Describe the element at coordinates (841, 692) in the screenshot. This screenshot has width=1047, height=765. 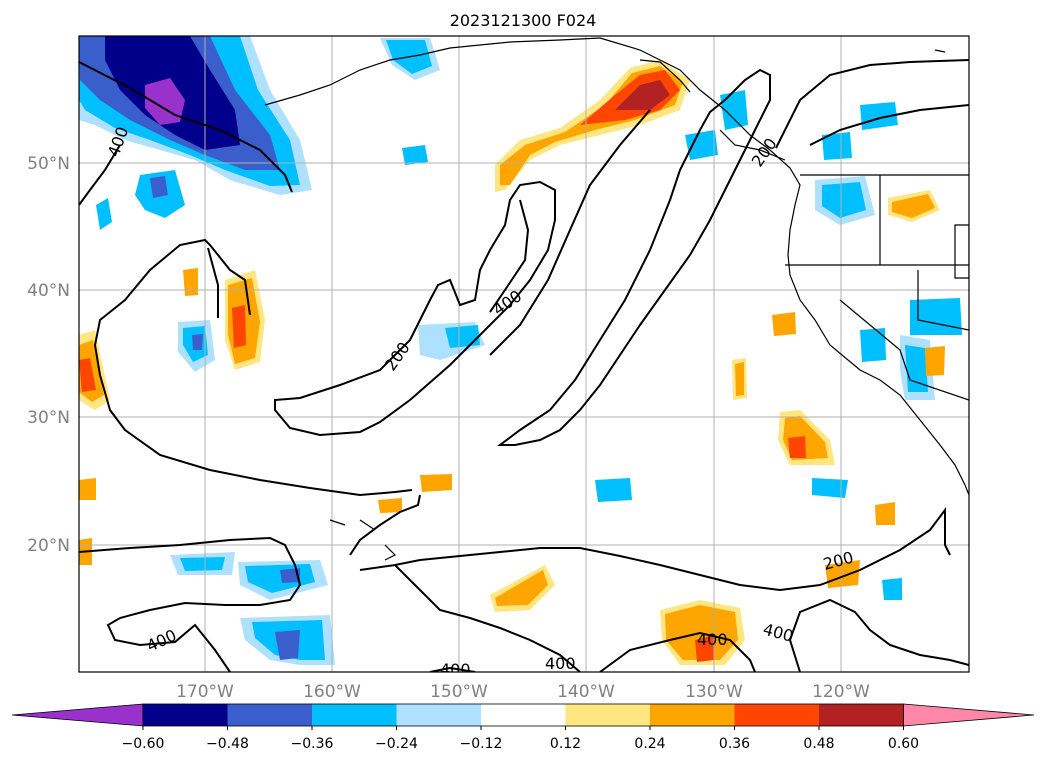
I see `lon-label-120w: 120°W` at that location.